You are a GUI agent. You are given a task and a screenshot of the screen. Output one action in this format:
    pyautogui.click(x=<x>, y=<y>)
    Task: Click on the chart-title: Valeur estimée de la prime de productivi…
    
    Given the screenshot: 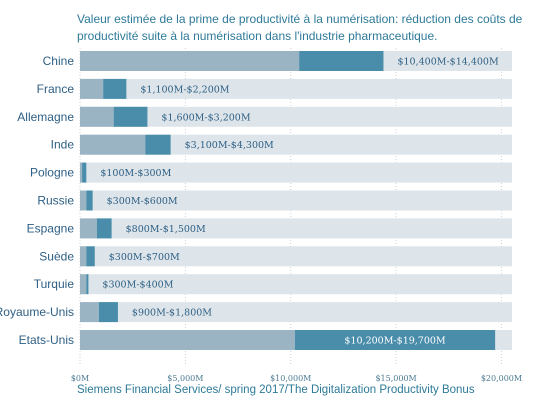 What is the action you would take?
    pyautogui.click(x=300, y=27)
    